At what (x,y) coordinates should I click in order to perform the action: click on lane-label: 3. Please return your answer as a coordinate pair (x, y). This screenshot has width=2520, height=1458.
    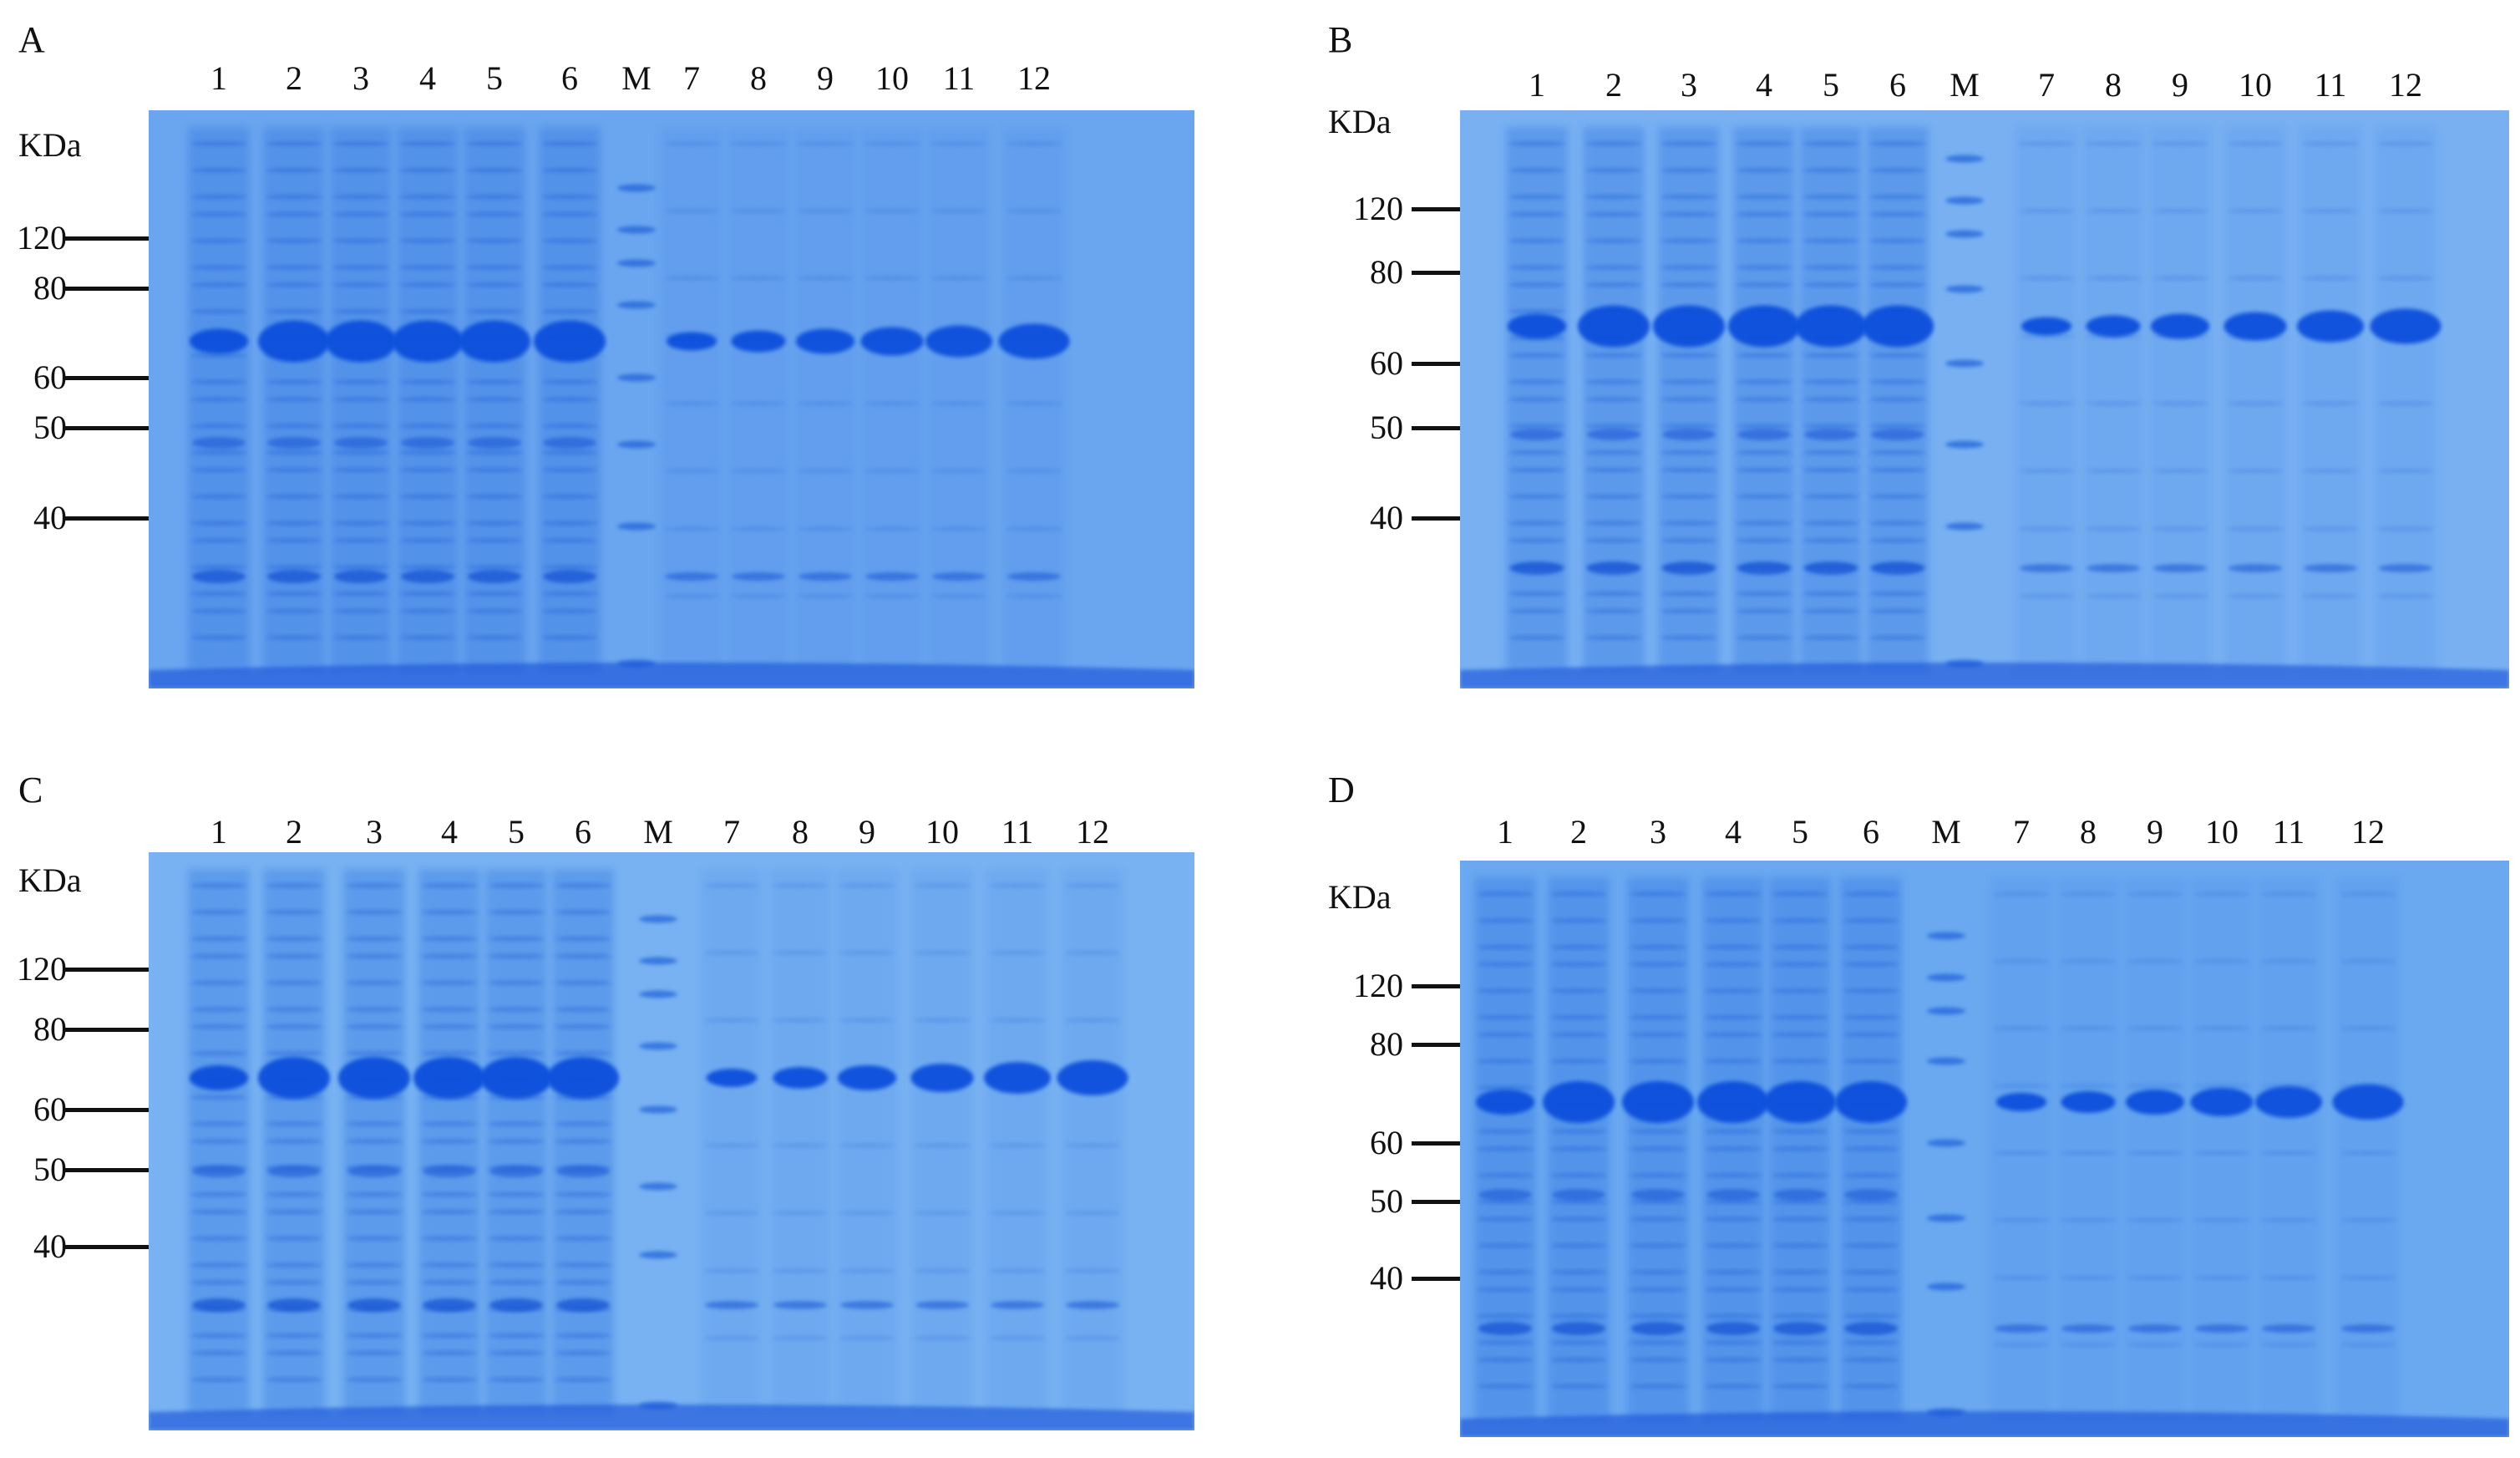
    Looking at the image, I should click on (360, 78).